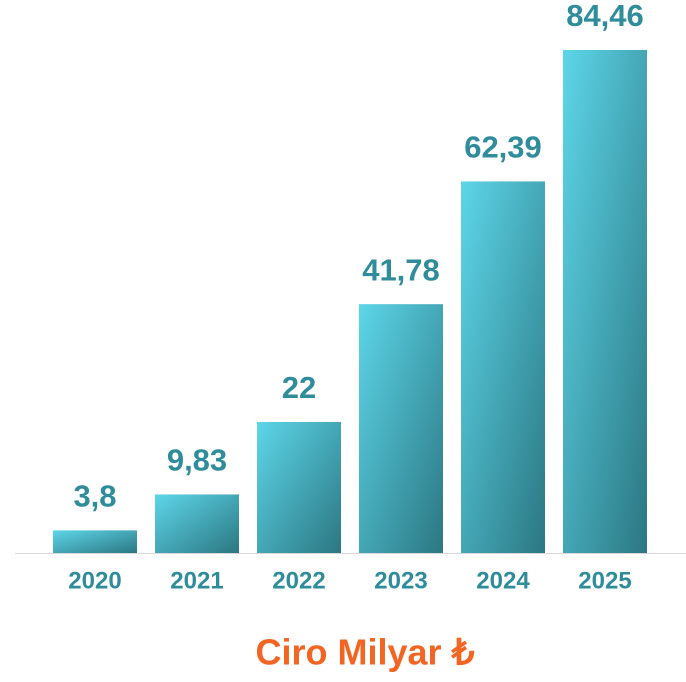 The height and width of the screenshot is (682, 686). What do you see at coordinates (503, 147) in the screenshot?
I see `value-label: 62,39` at bounding box center [503, 147].